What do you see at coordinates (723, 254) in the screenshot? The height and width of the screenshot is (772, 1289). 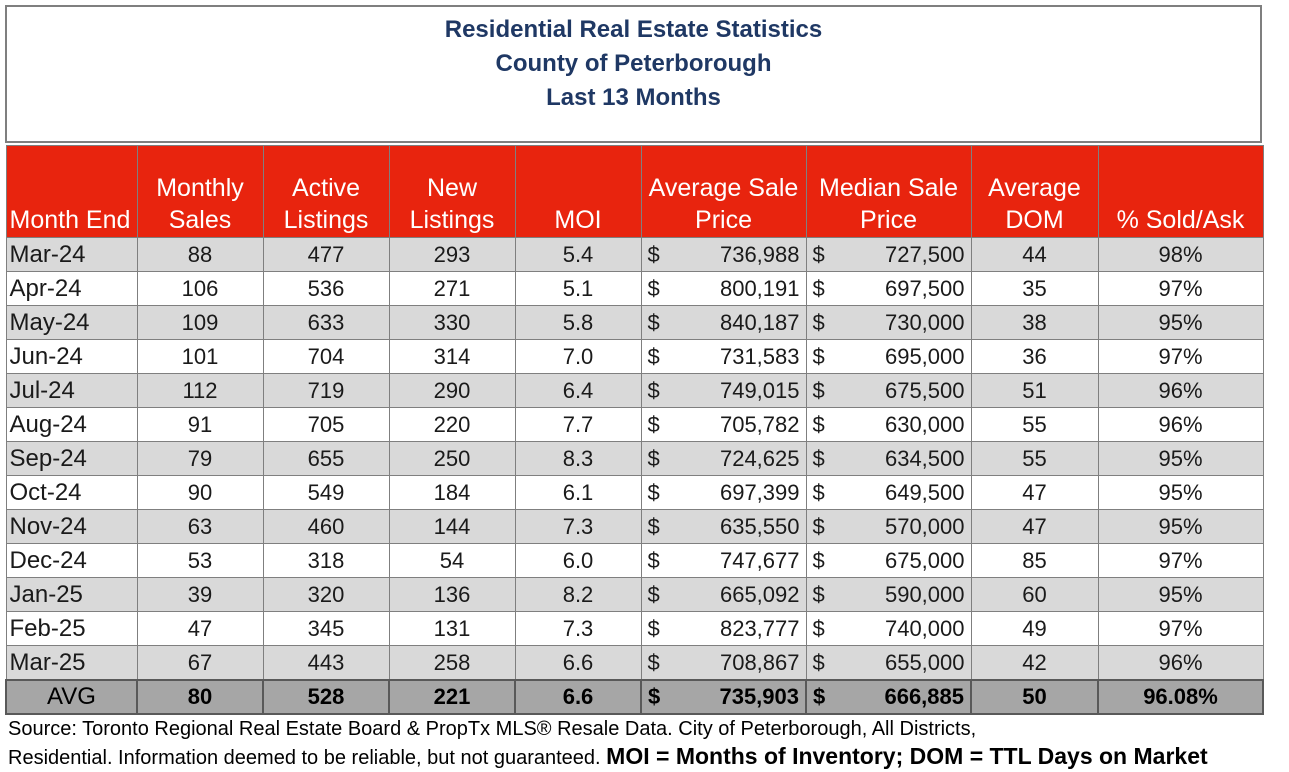 I see `cell-avg: $736,988` at bounding box center [723, 254].